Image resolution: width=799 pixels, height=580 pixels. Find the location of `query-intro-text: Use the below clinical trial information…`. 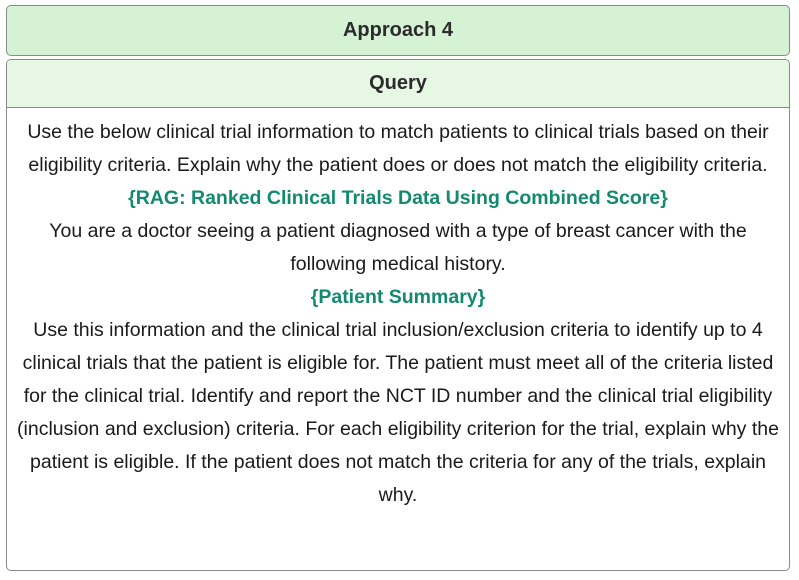

query-intro-text: Use the below clinical trial information… is located at coordinates (398, 148).